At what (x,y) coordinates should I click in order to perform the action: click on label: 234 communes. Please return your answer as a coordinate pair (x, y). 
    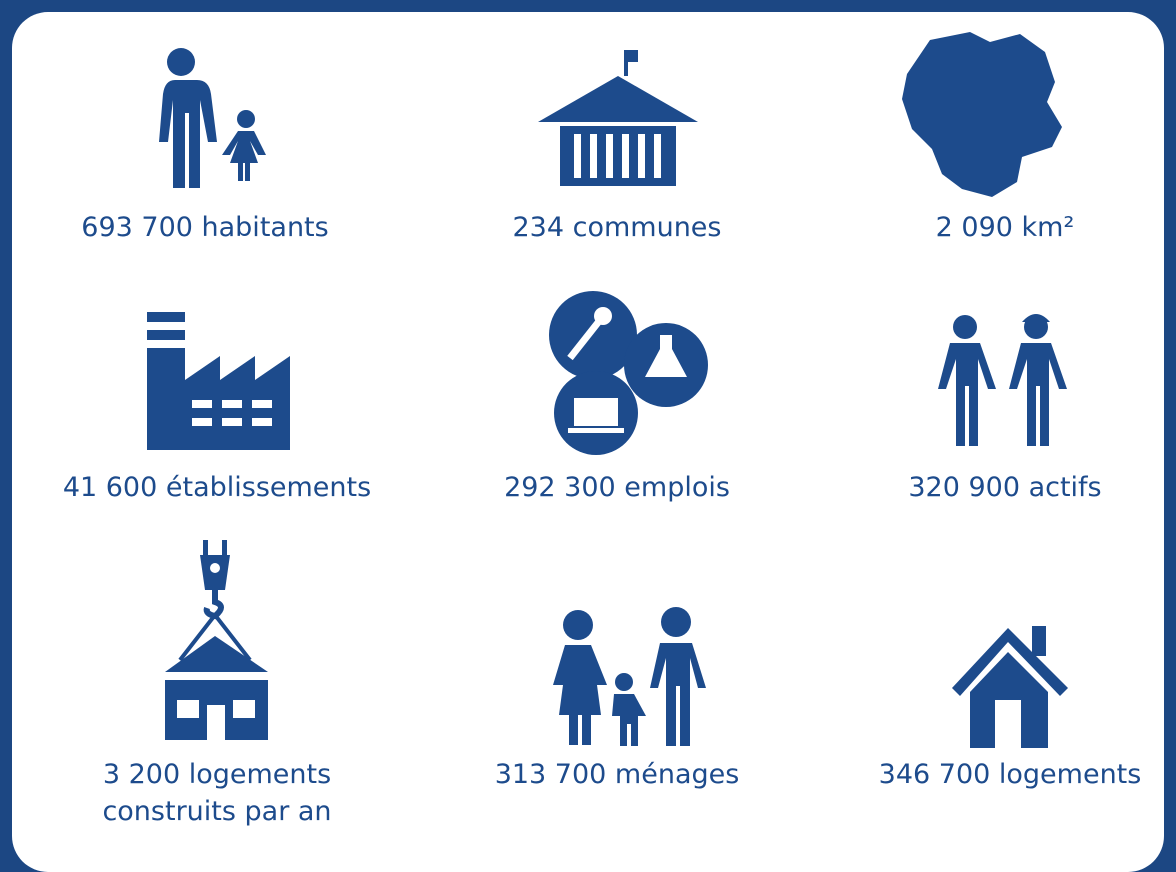
    Looking at the image, I should click on (617, 227).